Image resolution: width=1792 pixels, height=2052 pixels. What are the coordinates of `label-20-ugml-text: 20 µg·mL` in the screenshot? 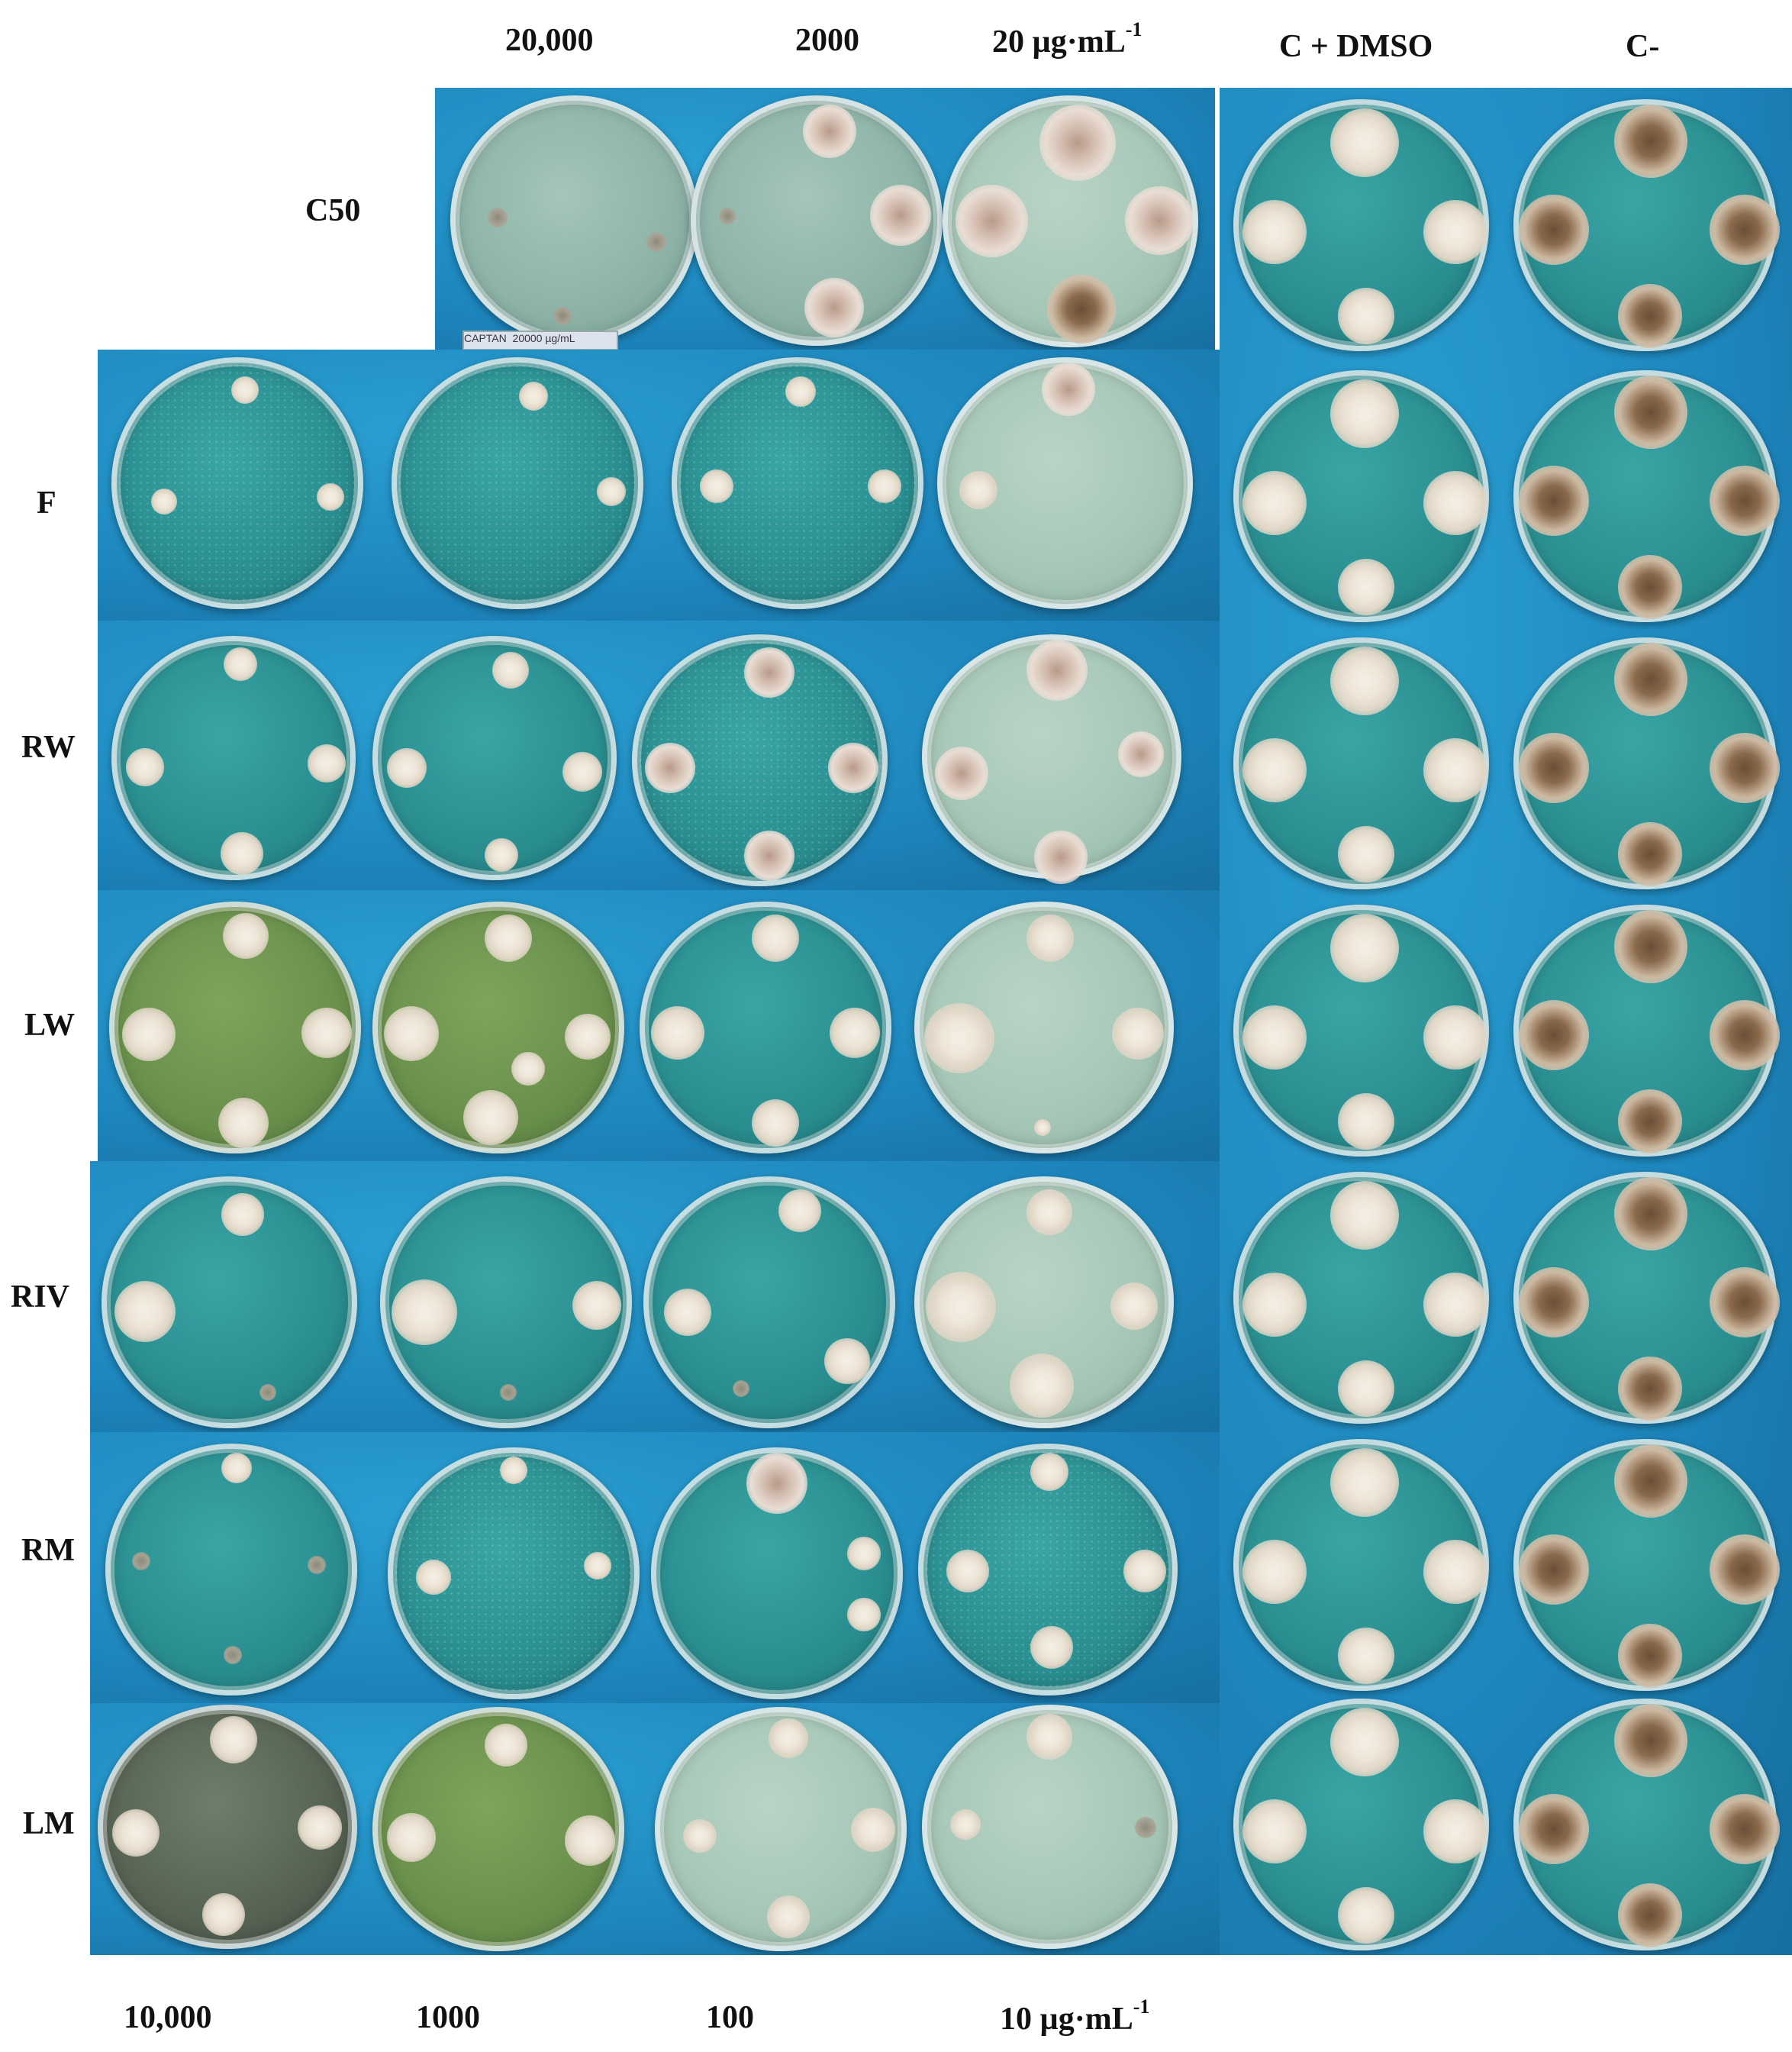 It's located at (1059, 42).